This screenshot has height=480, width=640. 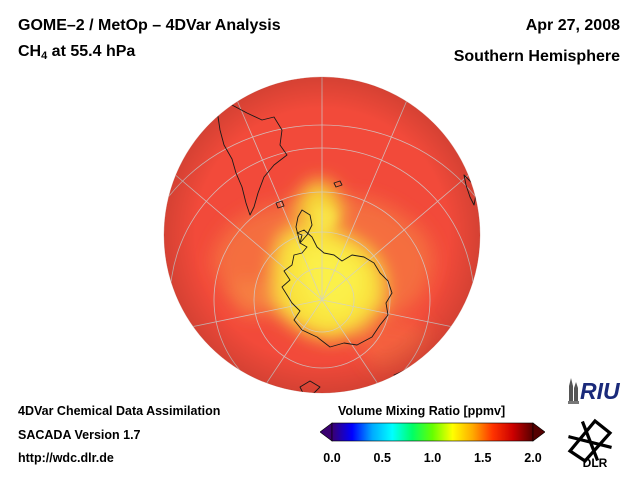 I want to click on colorbar-tick-label: 0.5, so click(x=382, y=458).